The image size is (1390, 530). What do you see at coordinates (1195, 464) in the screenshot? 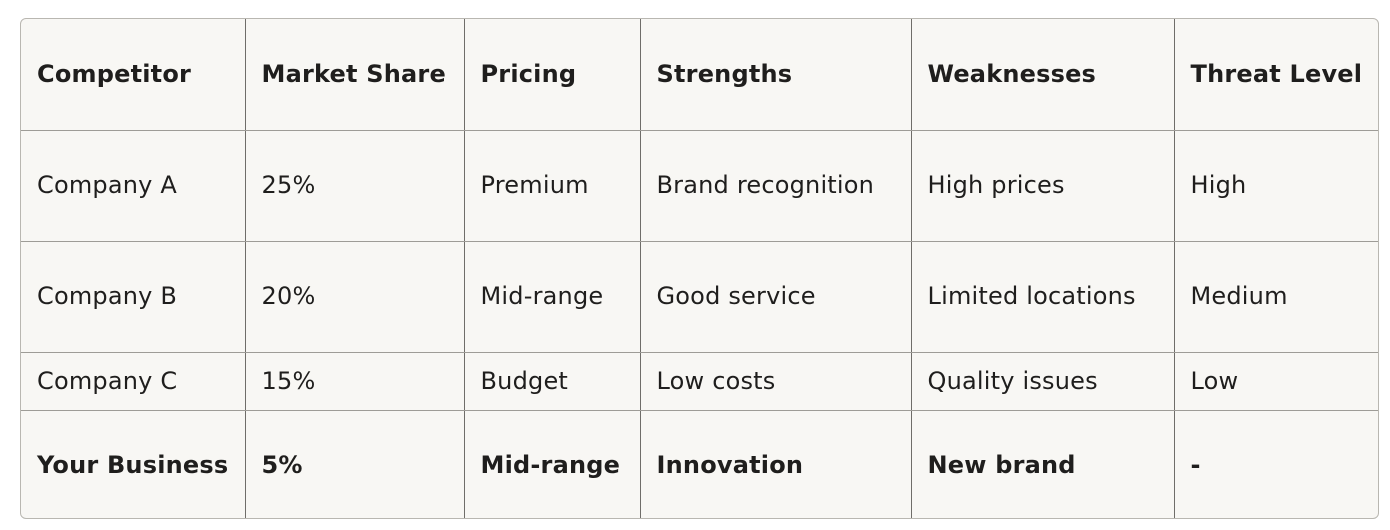
I see `cell-threat-level: -` at bounding box center [1195, 464].